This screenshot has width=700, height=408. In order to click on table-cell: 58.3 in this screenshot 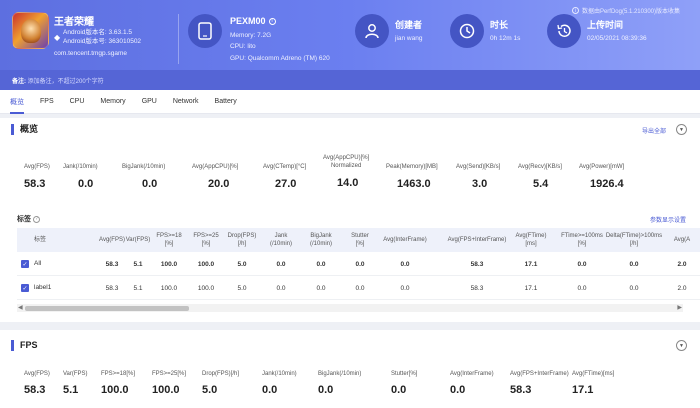, I will do `click(112, 264)`.